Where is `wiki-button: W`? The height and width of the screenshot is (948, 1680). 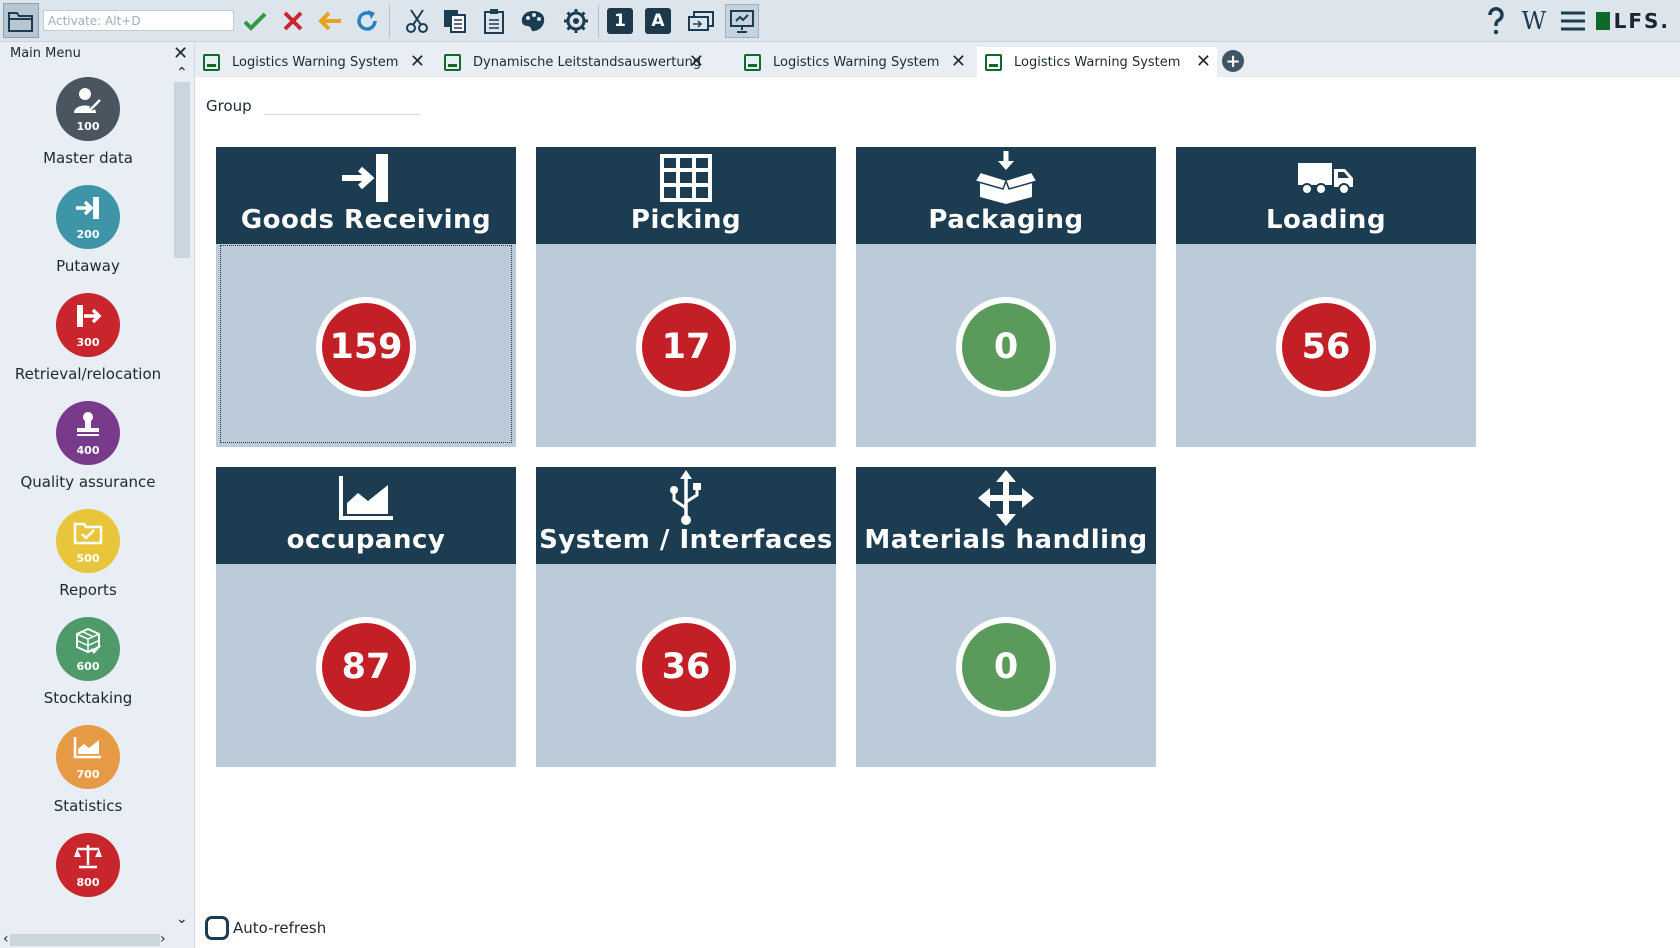 wiki-button: W is located at coordinates (1534, 21).